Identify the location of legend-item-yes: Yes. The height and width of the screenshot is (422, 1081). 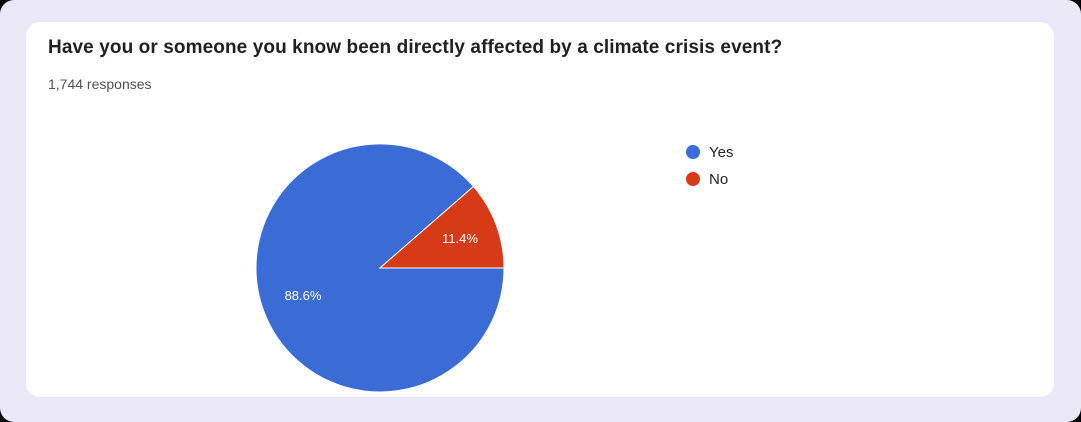
(709, 152).